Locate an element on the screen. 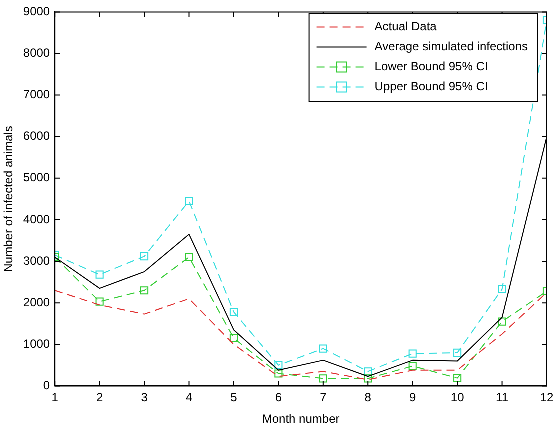 Image resolution: width=559 pixels, height=429 pixels. y-tick-label: 0 is located at coordinates (46, 385).